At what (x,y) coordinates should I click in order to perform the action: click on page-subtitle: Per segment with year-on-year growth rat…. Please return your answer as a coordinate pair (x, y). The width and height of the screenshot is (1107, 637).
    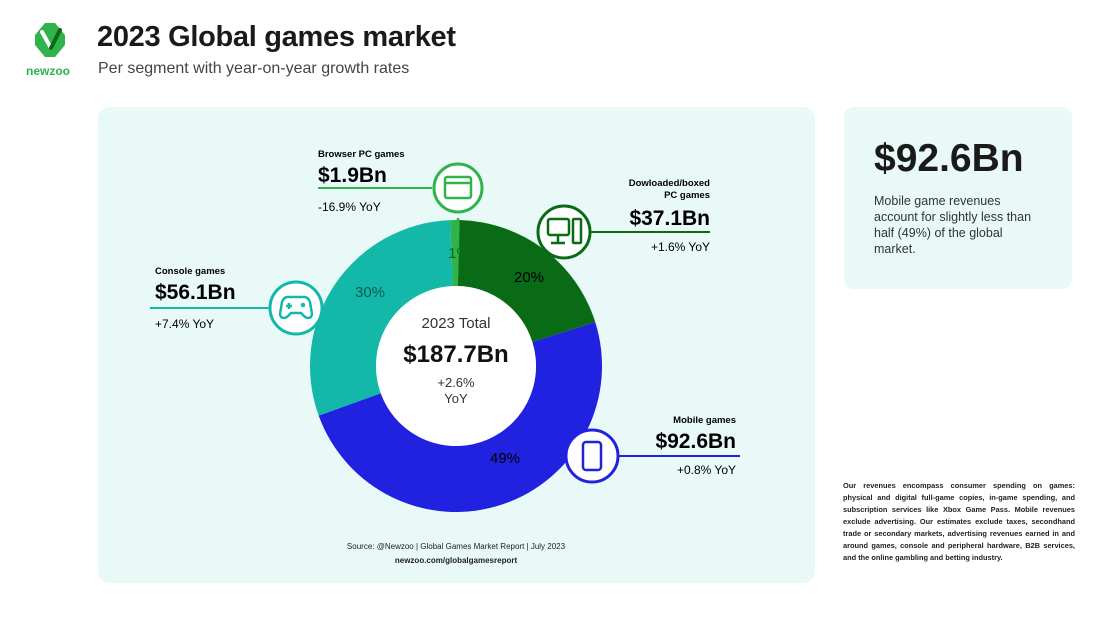
    Looking at the image, I should click on (254, 68).